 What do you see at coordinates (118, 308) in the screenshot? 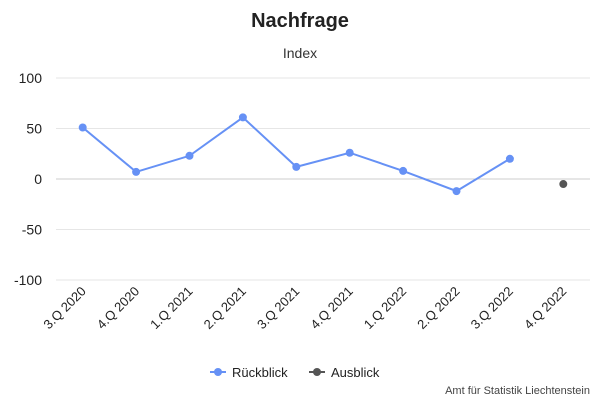
I see `x-tick-label: 4.Q 2020` at bounding box center [118, 308].